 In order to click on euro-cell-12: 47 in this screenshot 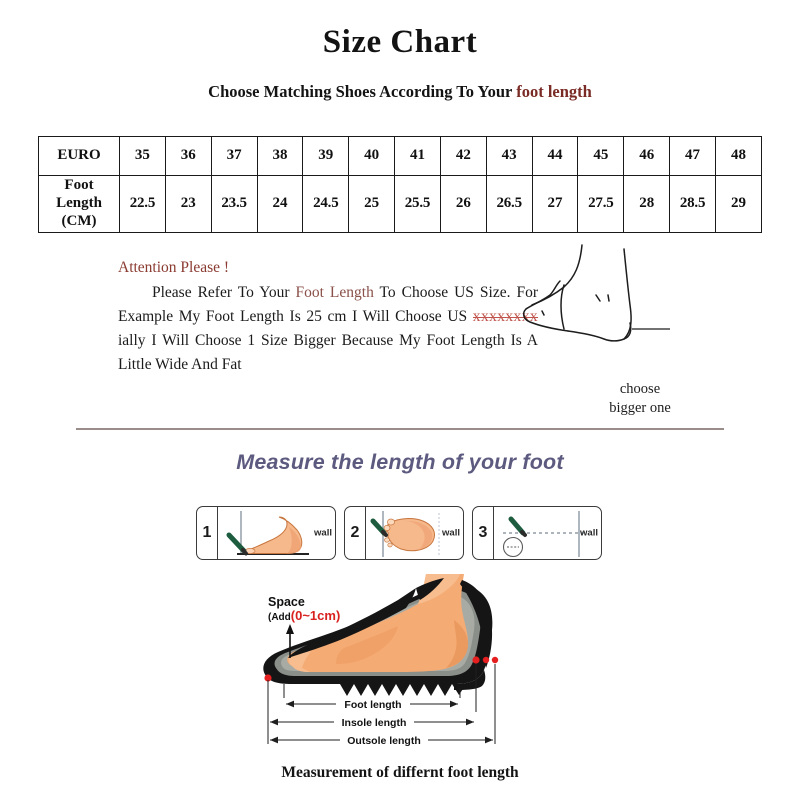, I will do `click(692, 156)`.